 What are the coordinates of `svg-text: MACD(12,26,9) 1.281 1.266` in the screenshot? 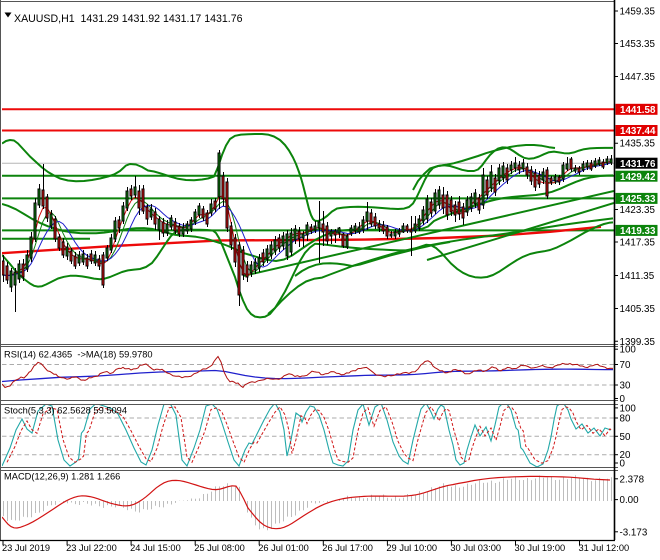 It's located at (62, 477).